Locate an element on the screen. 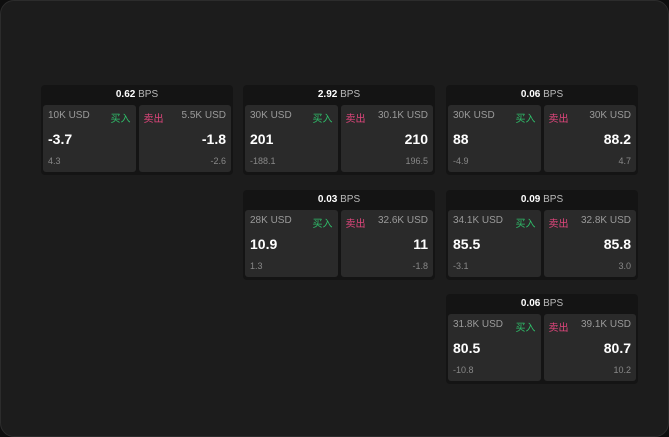  ask-change: 3.0 is located at coordinates (624, 266).